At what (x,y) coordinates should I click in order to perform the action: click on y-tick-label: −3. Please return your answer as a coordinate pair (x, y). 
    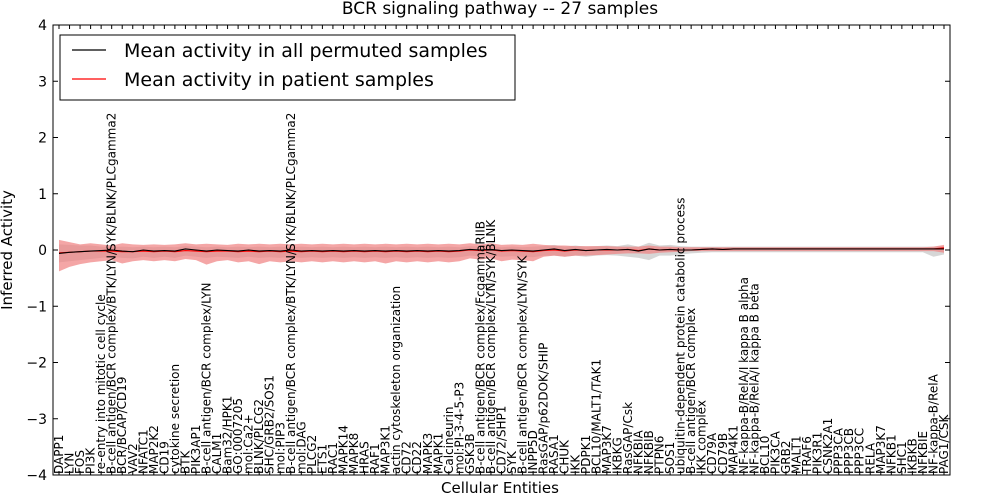
    Looking at the image, I should click on (36, 420).